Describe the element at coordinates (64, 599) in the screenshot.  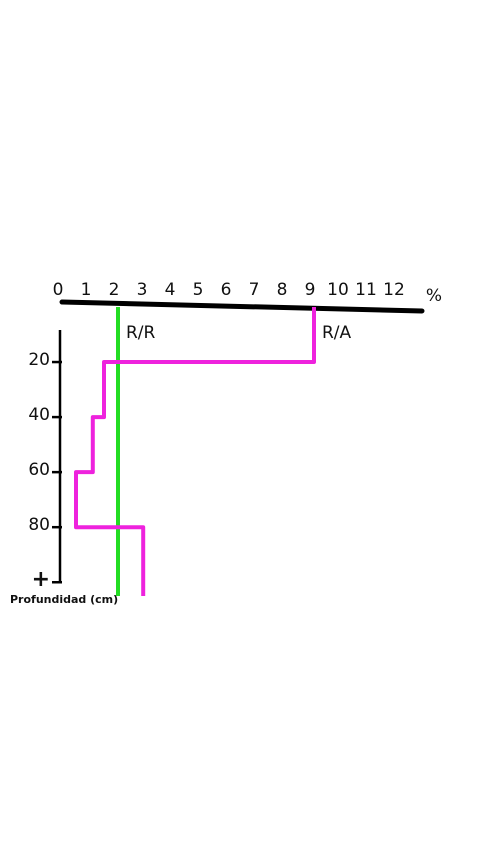
I see `y-axis-label: Profundidad (cm)` at that location.